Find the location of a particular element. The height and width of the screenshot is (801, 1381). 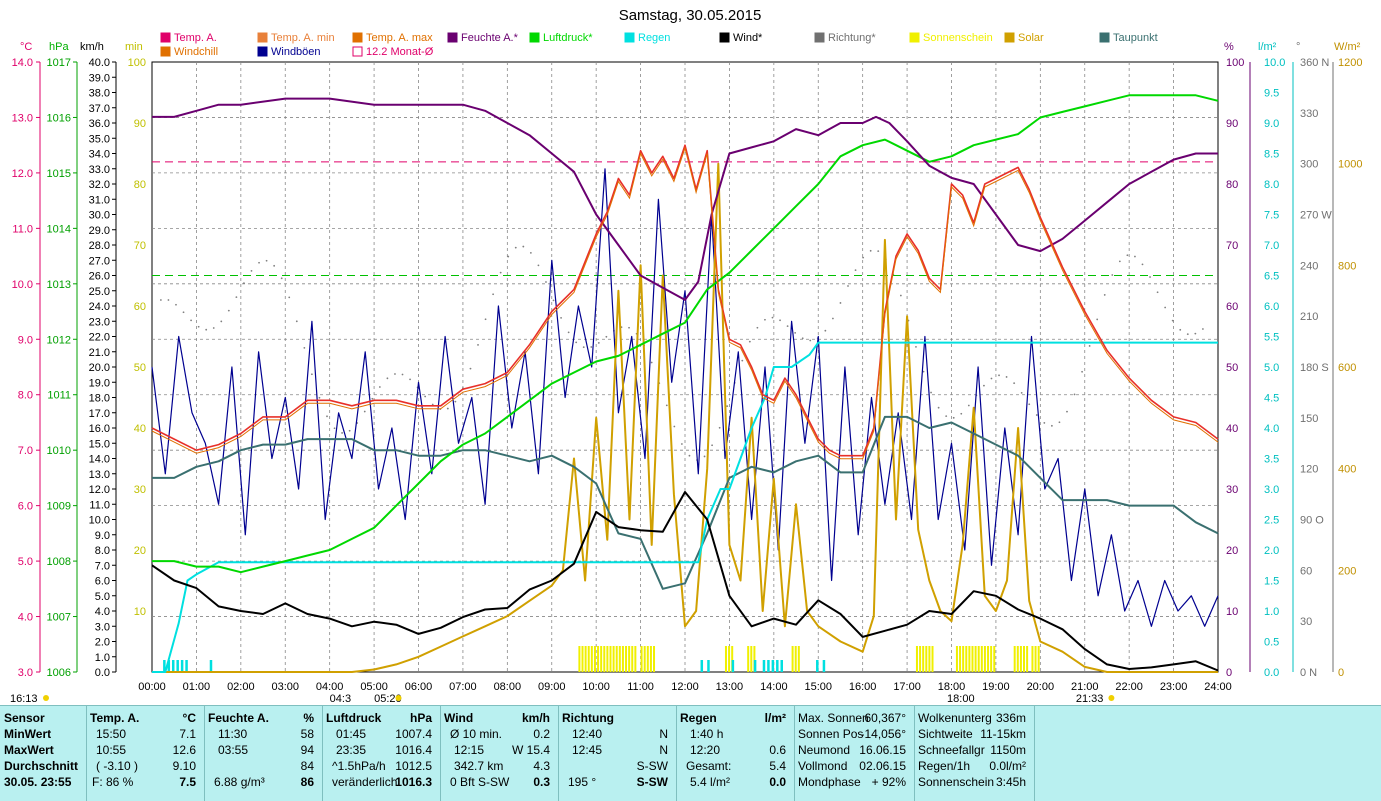

axis-tick-label: 40 is located at coordinates (140, 429).